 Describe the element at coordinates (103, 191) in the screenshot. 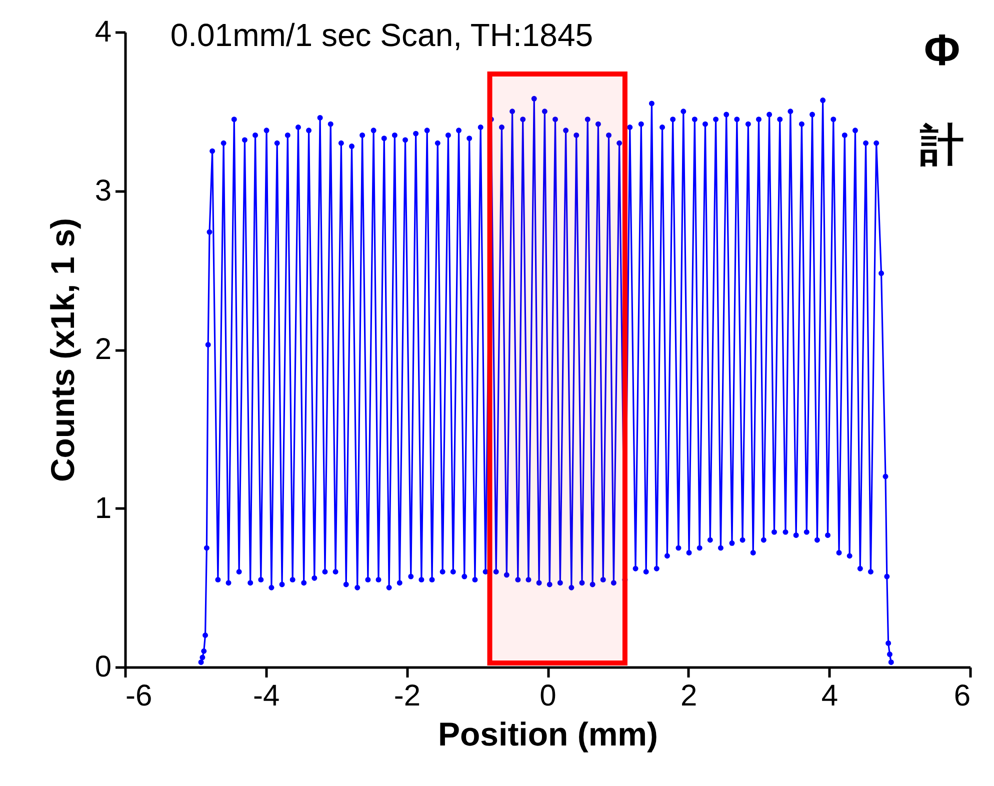

I see `y-tick-label: 3` at that location.